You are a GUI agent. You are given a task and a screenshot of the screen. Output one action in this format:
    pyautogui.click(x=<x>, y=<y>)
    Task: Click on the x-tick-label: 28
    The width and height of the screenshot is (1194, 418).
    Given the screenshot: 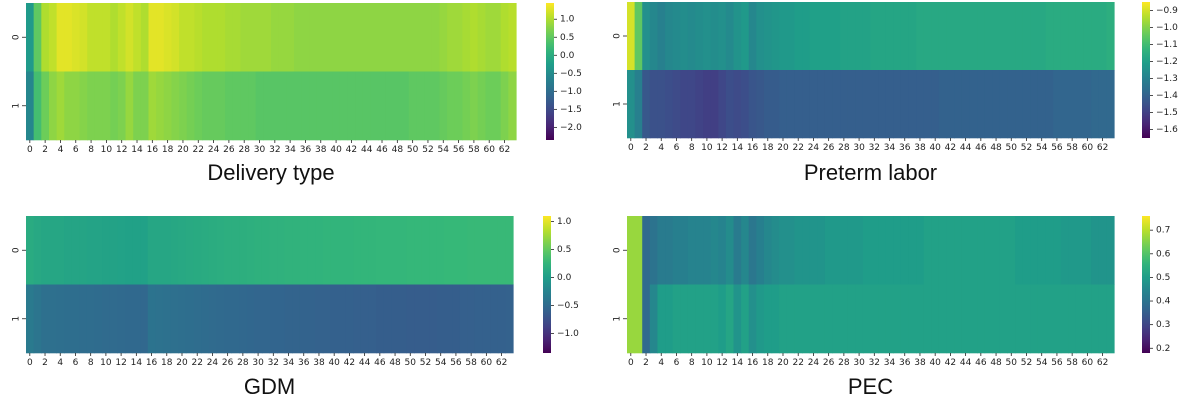 What is the action you would take?
    pyautogui.click(x=844, y=148)
    